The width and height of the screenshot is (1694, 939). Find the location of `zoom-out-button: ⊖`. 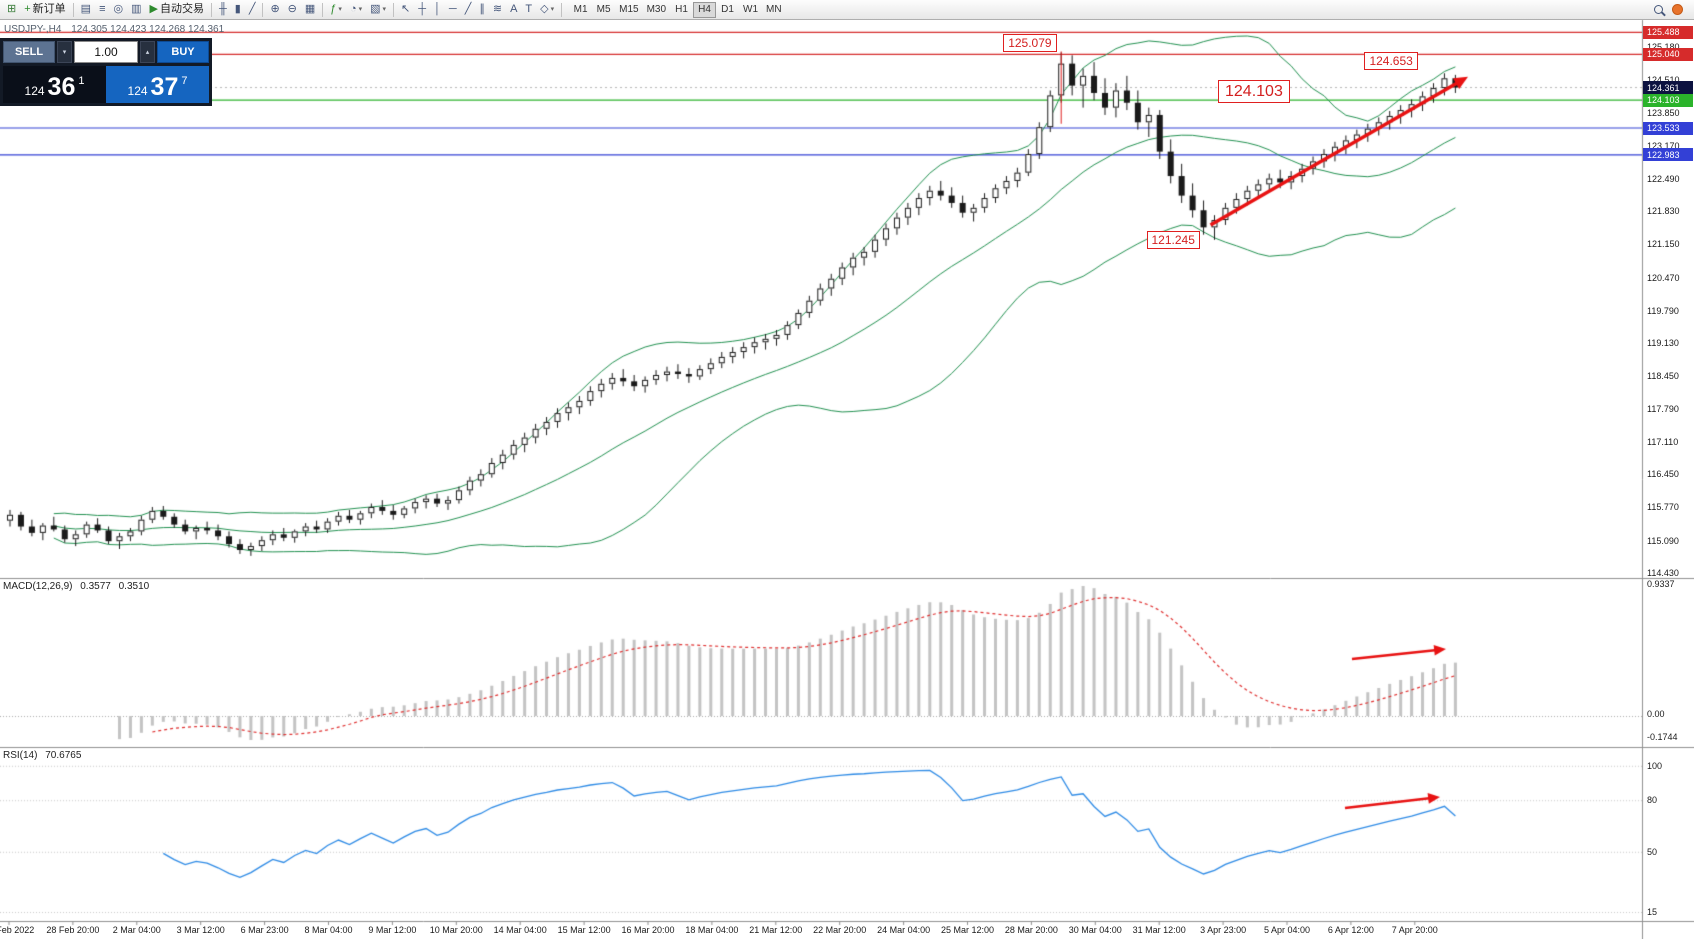

zoom-out-button: ⊖ is located at coordinates (292, 9).